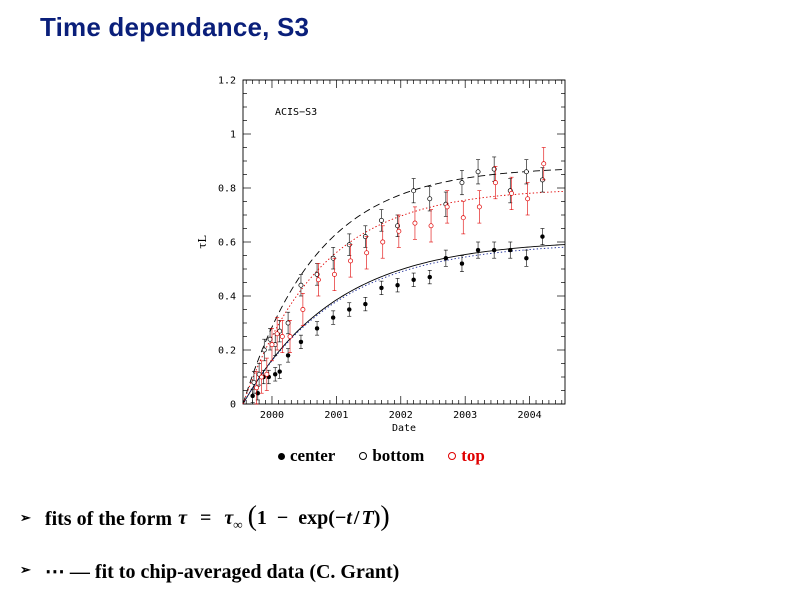 The image size is (792, 612). I want to click on y-tick-label: 0, so click(233, 405).